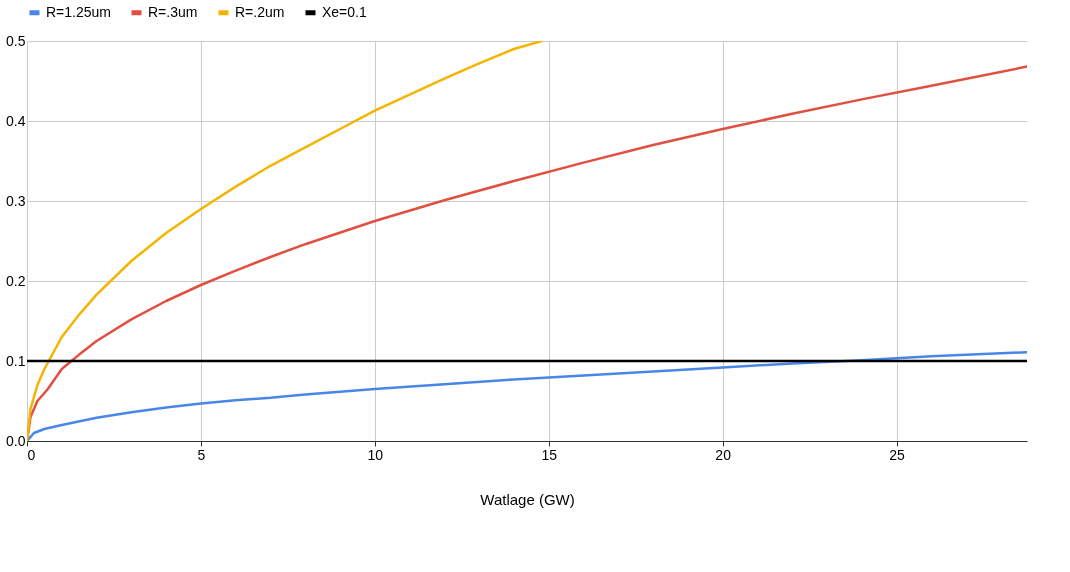 The height and width of the screenshot is (572, 1070). What do you see at coordinates (173, 11) in the screenshot?
I see `legend-label: R=.3um` at bounding box center [173, 11].